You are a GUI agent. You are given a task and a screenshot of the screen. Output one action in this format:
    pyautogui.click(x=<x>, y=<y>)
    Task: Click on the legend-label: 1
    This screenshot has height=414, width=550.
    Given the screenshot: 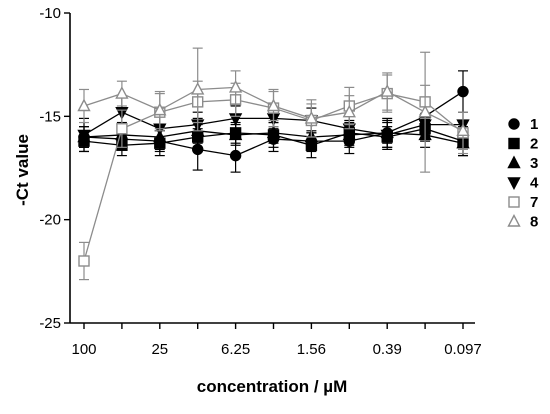 What is the action you would take?
    pyautogui.click(x=534, y=124)
    